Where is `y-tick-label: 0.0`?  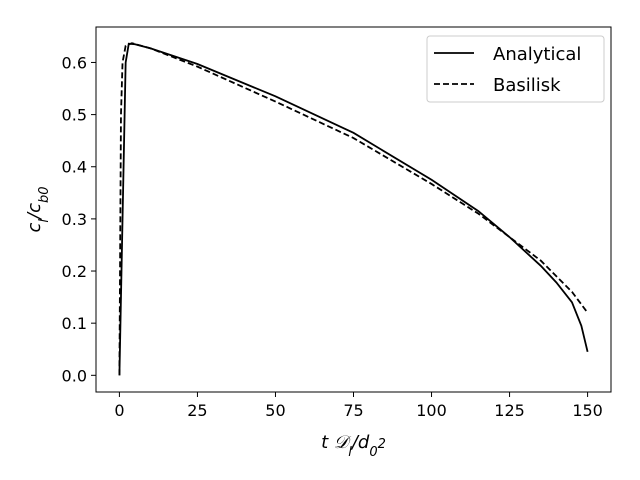
y-tick-label: 0.0 is located at coordinates (74, 375).